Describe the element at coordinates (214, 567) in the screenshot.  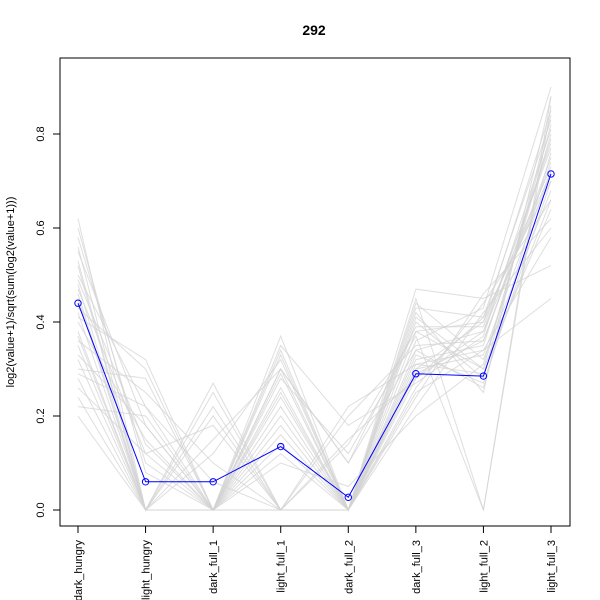
I see `x-tick-label: dark_full_1` at that location.